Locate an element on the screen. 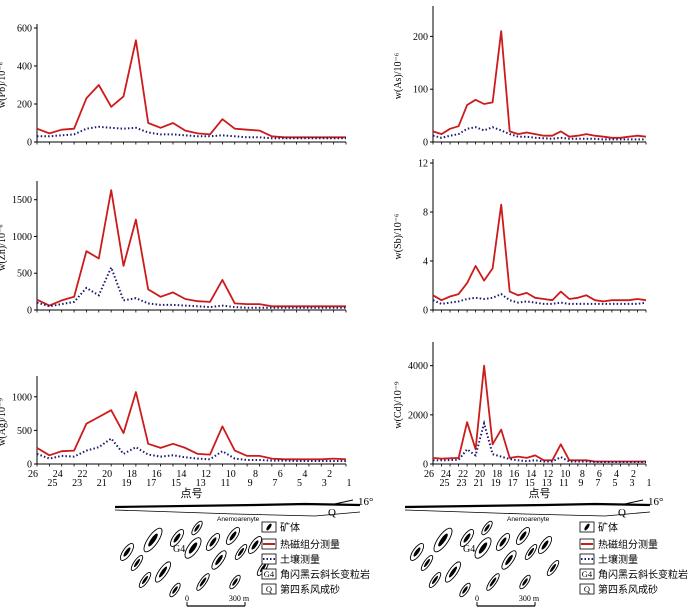  y-tick-label: 100 is located at coordinates (420, 90).